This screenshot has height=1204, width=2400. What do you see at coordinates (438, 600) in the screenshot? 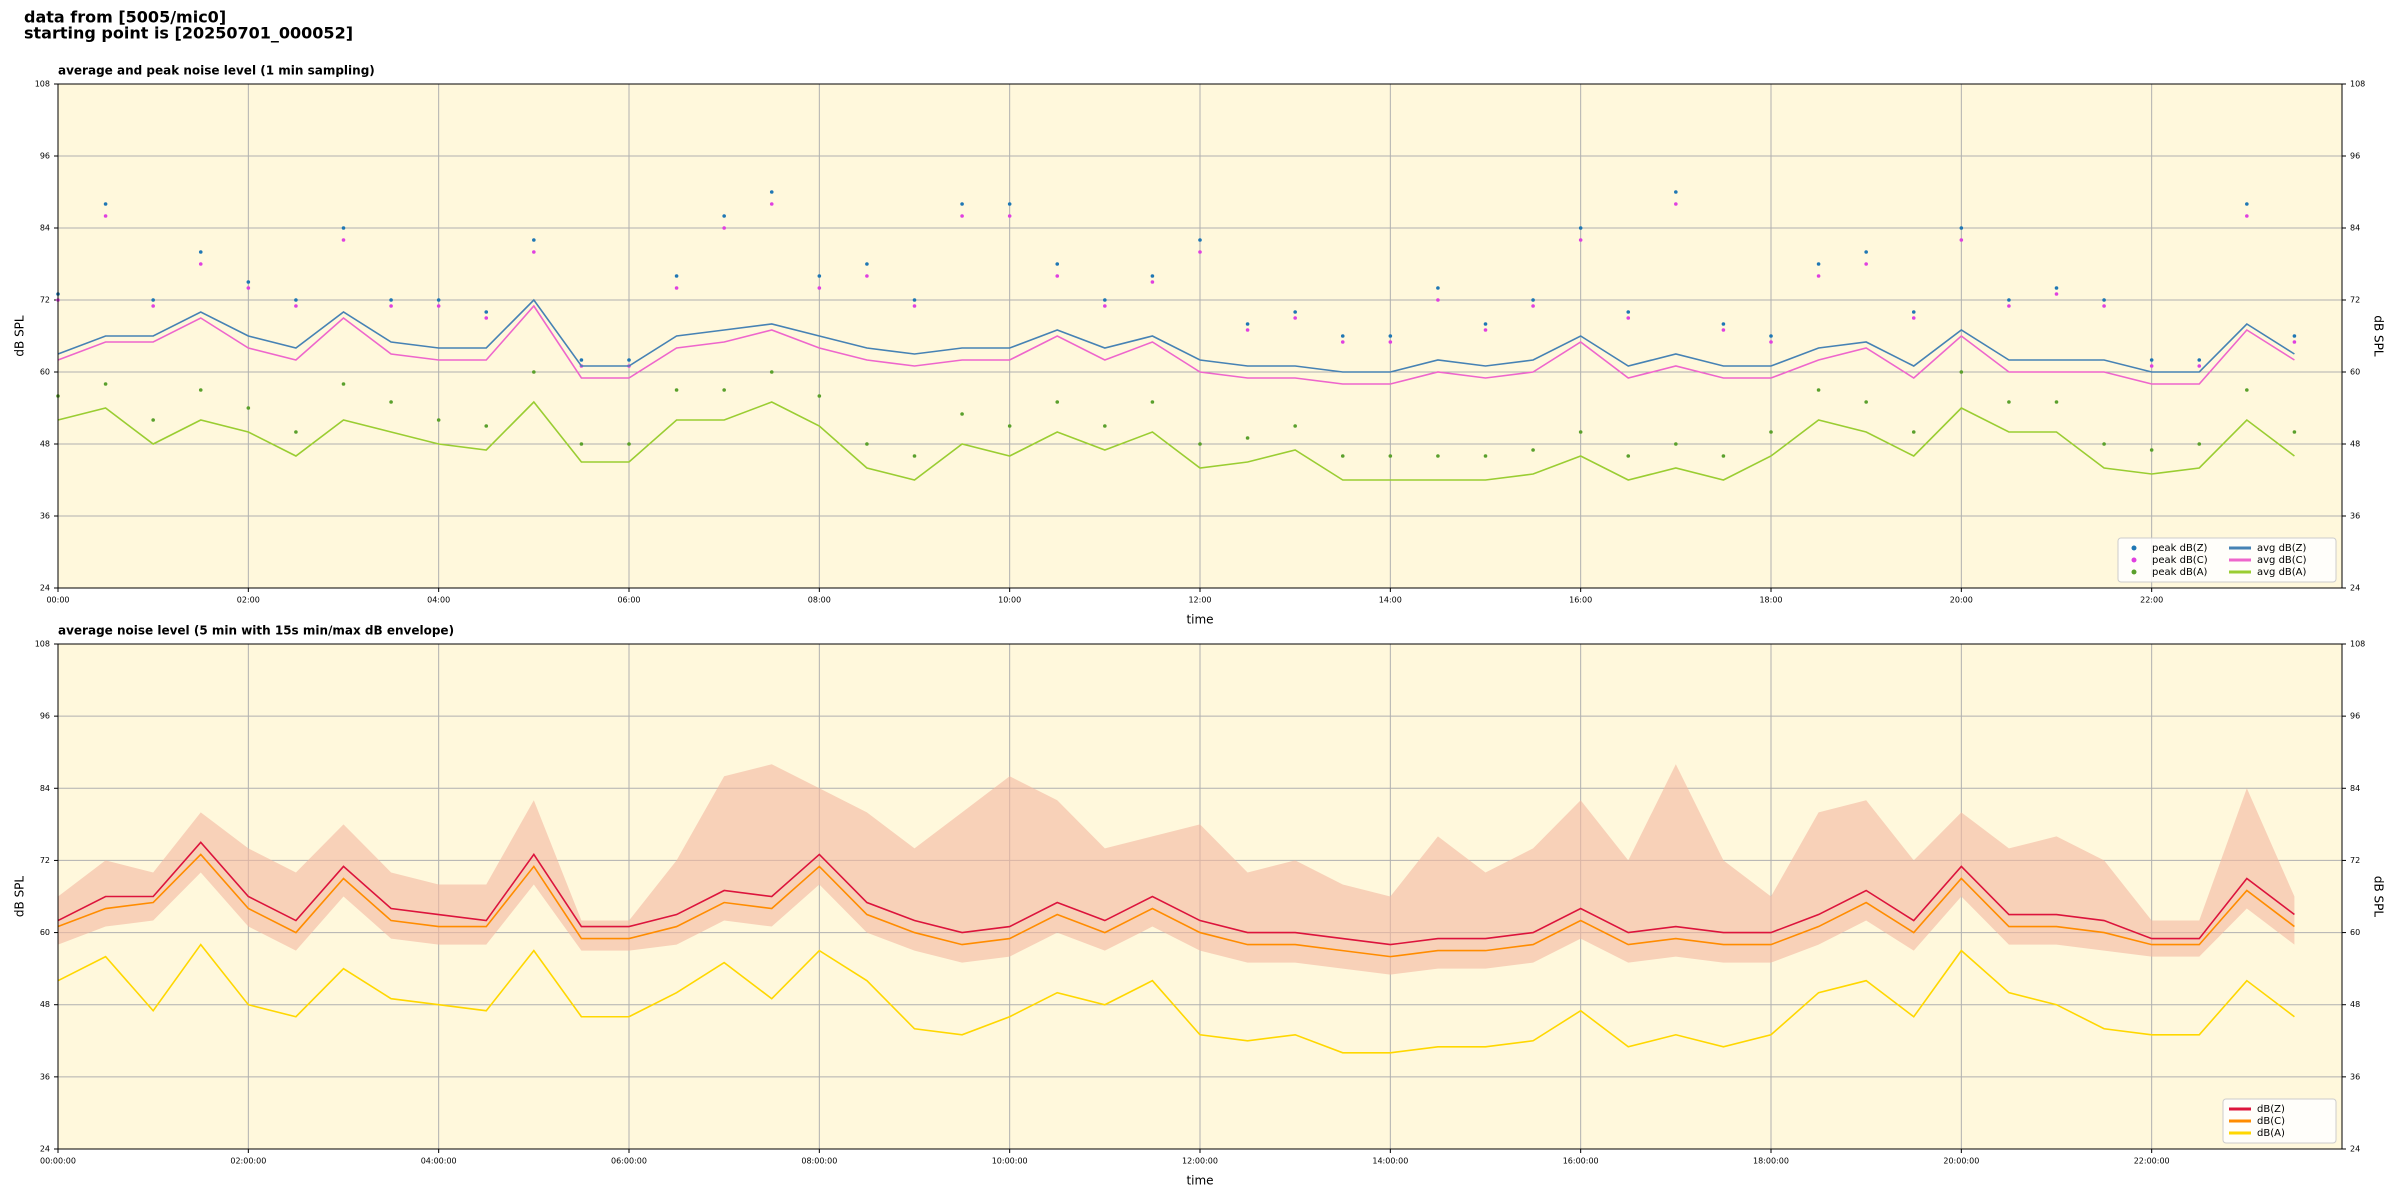
I see `x-tick-label: 04:00` at bounding box center [438, 600].